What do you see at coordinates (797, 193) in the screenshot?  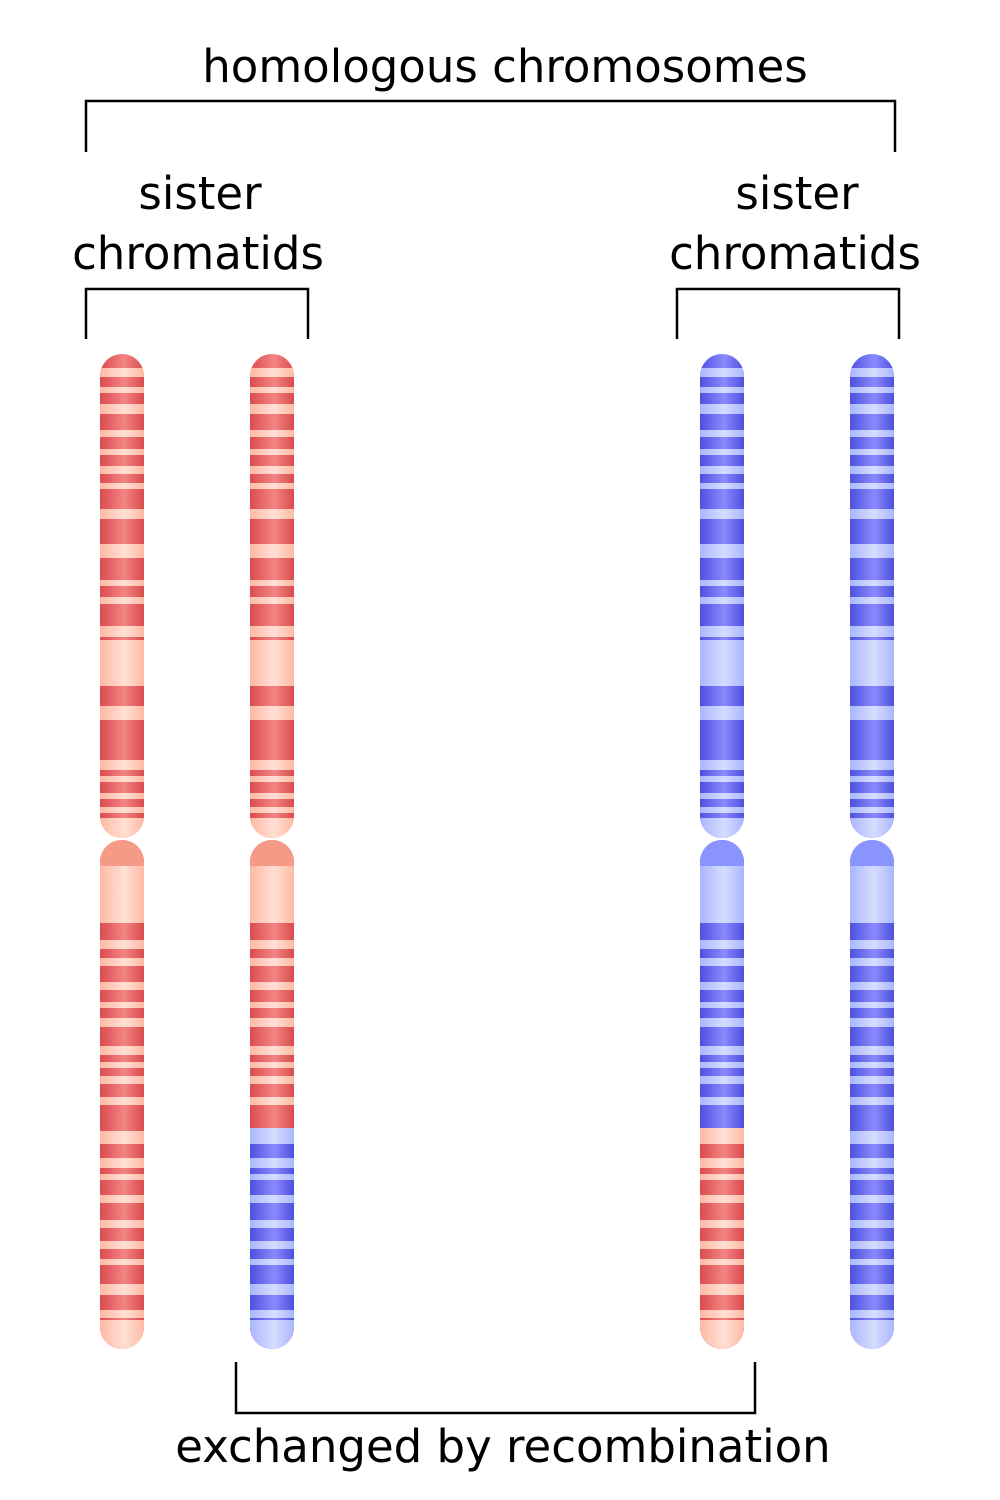 I see `sister-chromatids-right-label-line1: sister` at bounding box center [797, 193].